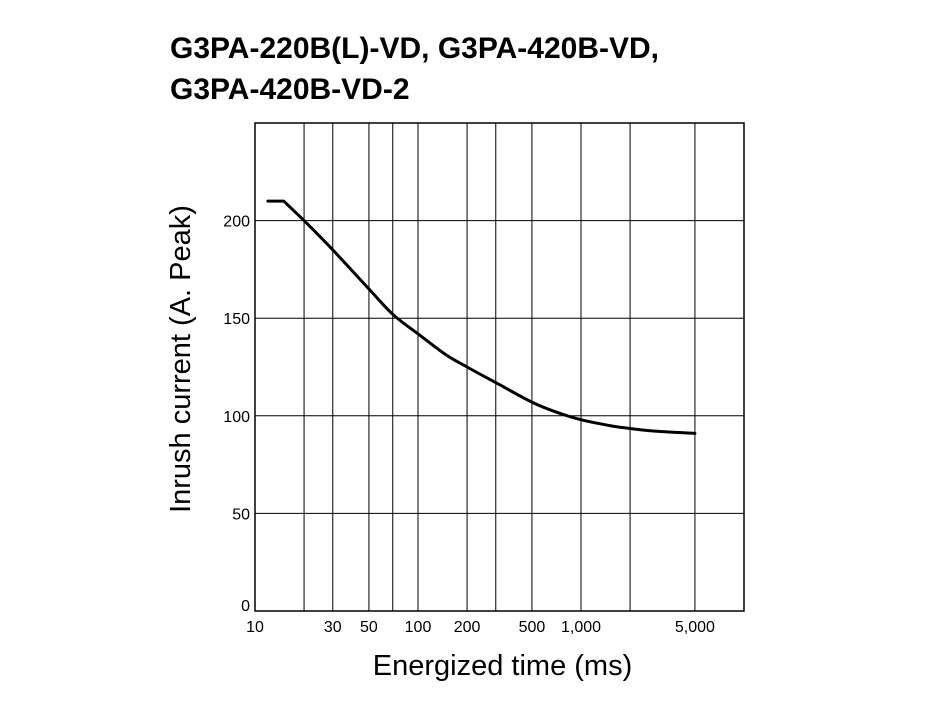 The height and width of the screenshot is (711, 936). What do you see at coordinates (418, 627) in the screenshot?
I see `x-tick-label: 100` at bounding box center [418, 627].